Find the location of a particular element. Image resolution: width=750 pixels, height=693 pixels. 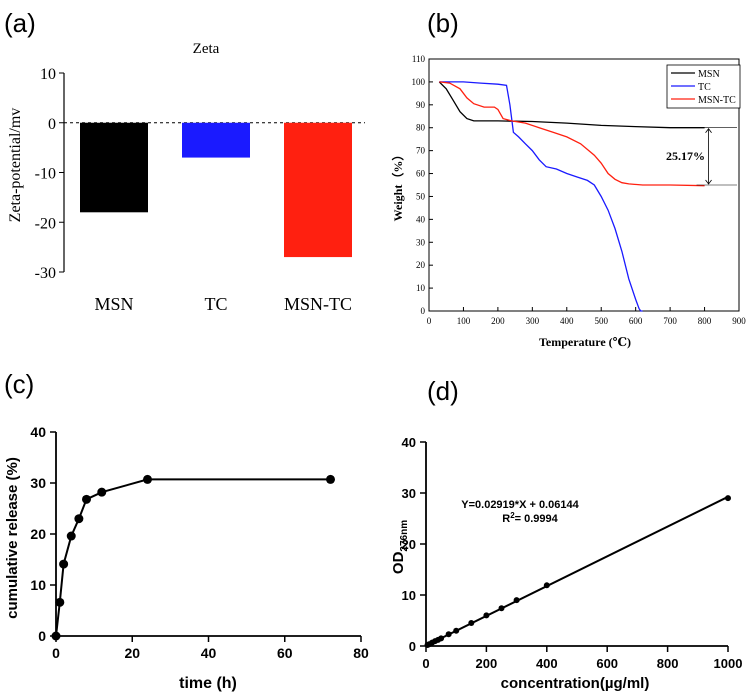

chart-a-ylabel: Zeta-potential/mv is located at coordinates (15, 165).